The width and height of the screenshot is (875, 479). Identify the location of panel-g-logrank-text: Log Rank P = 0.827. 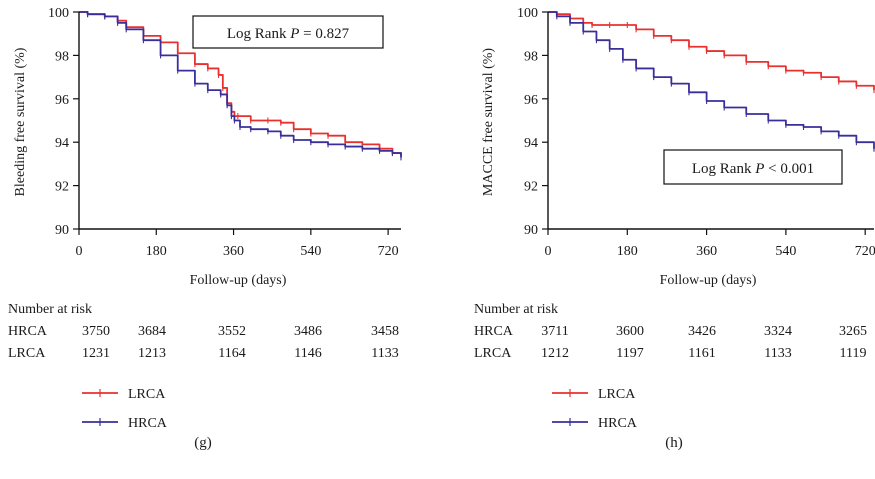
(288, 34).